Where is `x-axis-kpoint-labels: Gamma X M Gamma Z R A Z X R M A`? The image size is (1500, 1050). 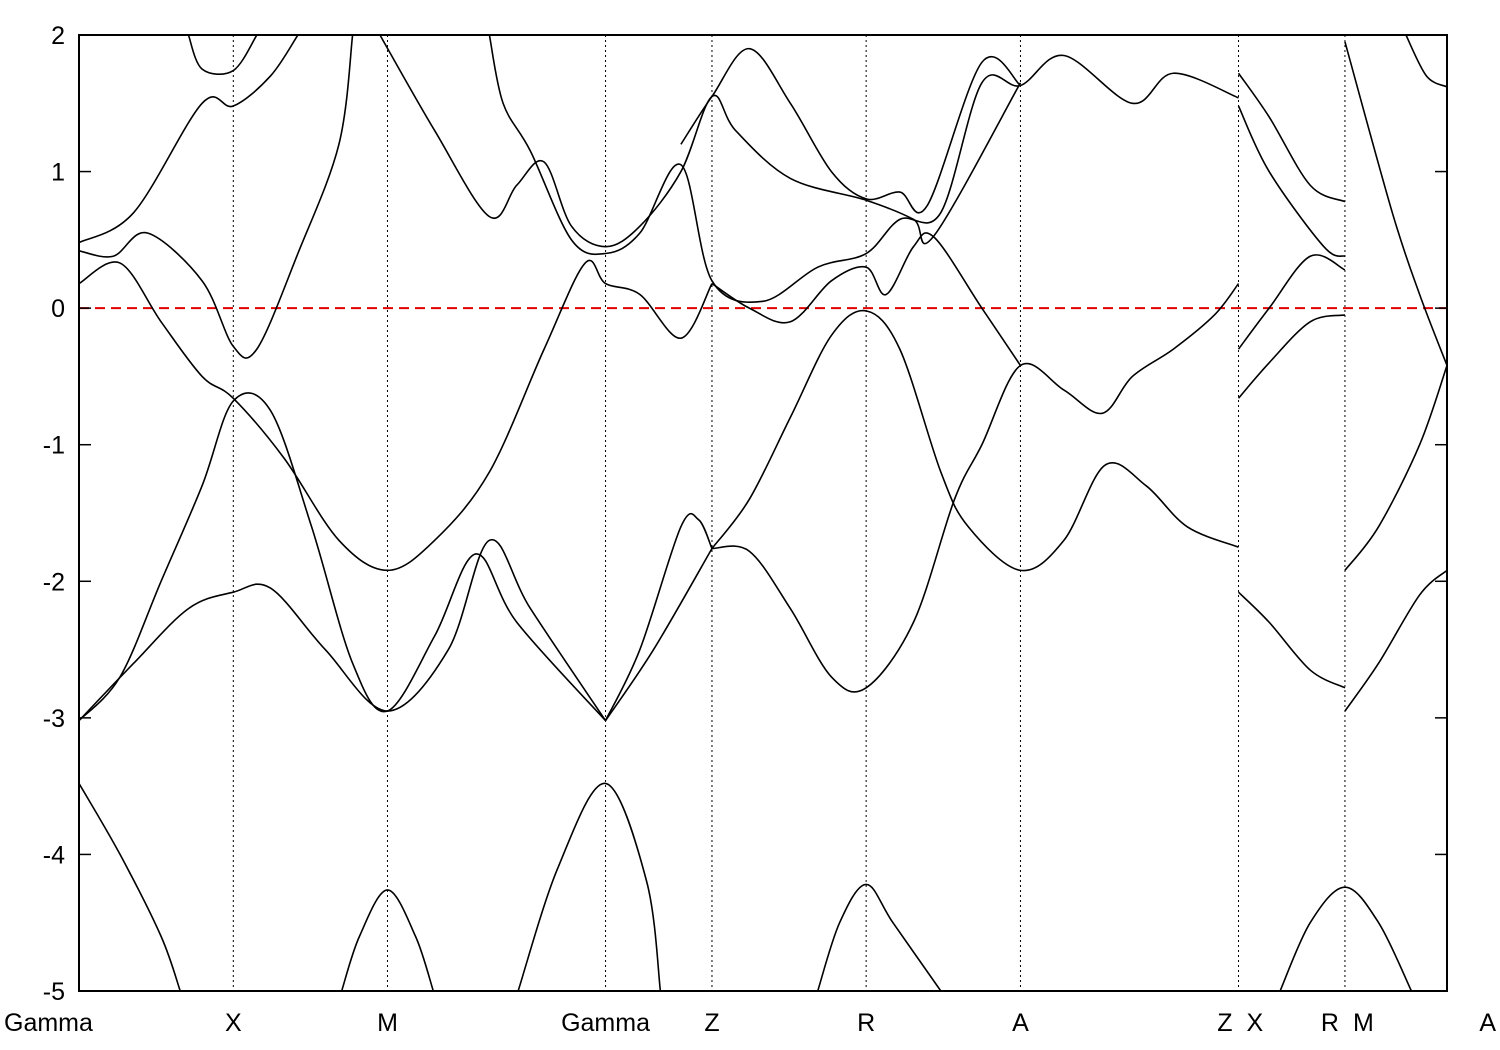 x-axis-kpoint-labels: Gamma X M Gamma Z R A Z X R M A is located at coordinates (750, 1023).